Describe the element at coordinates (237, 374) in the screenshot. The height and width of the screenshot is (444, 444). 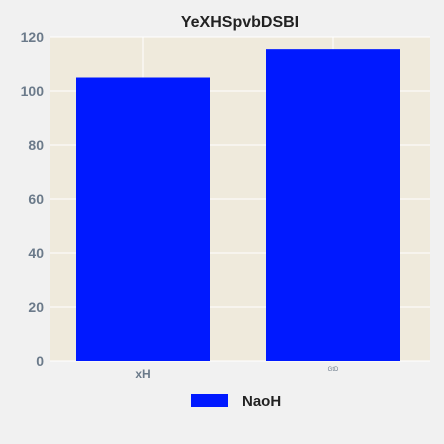
I see `x-axis-ticks: xH GtD` at that location.